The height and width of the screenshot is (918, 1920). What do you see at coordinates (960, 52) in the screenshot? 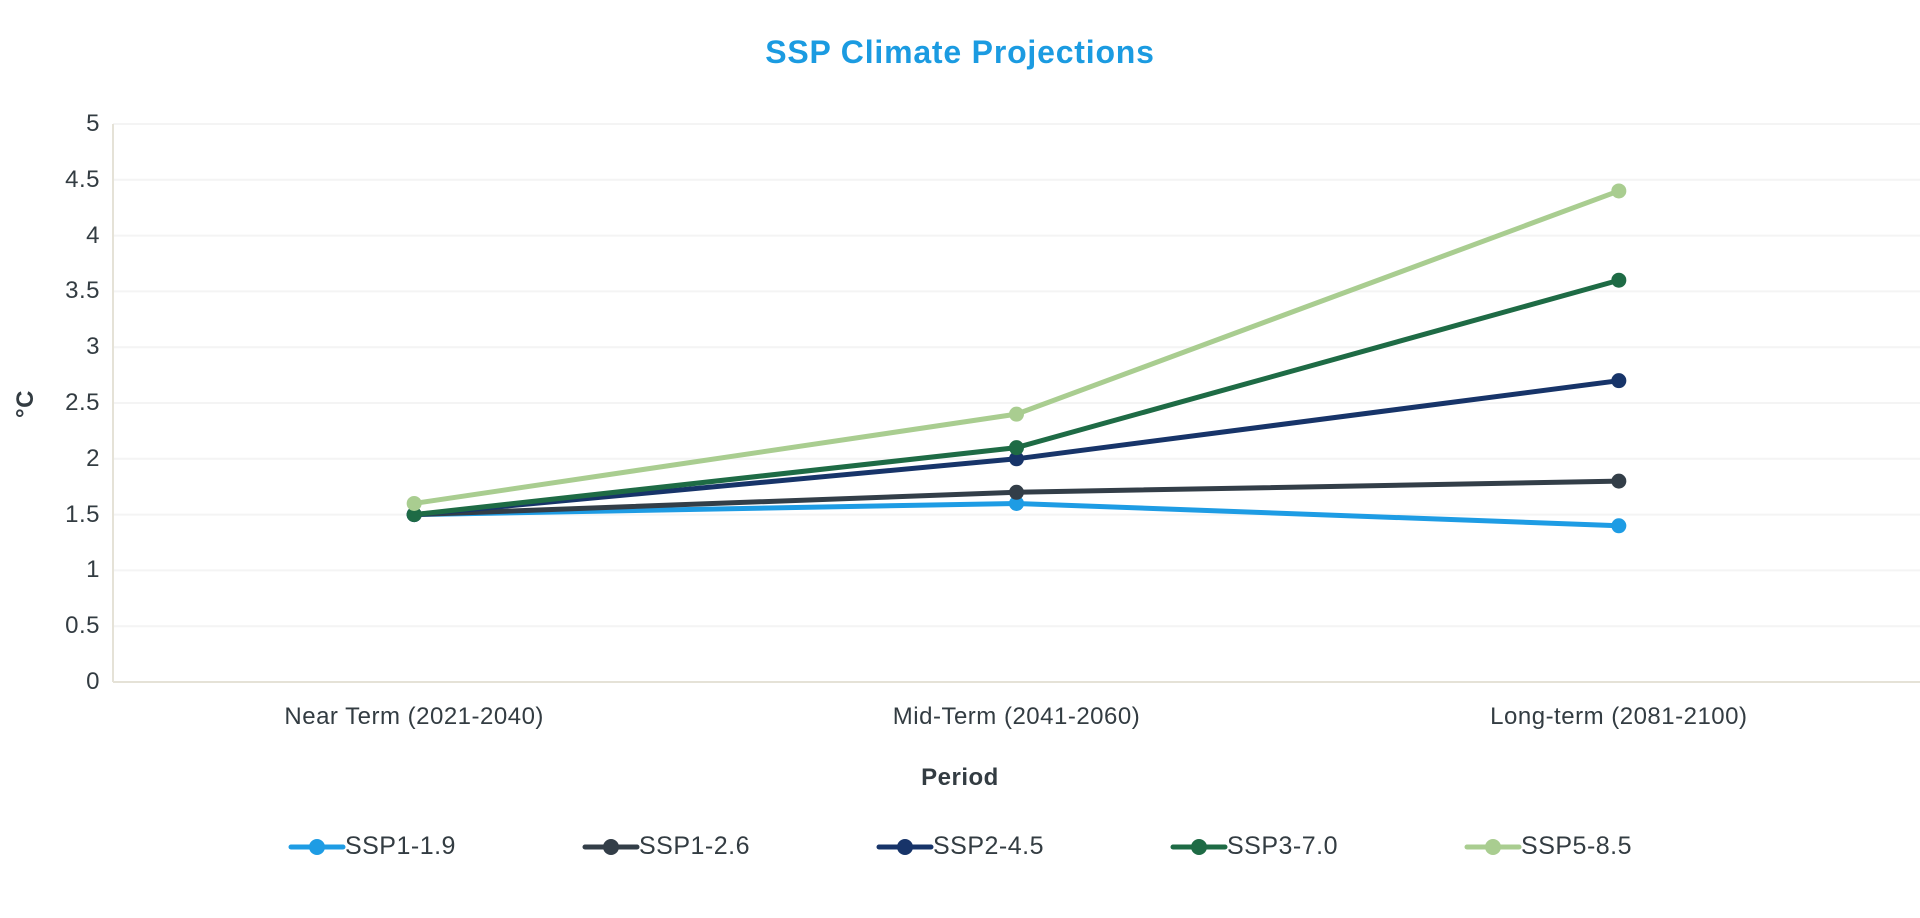
I see `chart-title: SSP Climate Projections` at bounding box center [960, 52].